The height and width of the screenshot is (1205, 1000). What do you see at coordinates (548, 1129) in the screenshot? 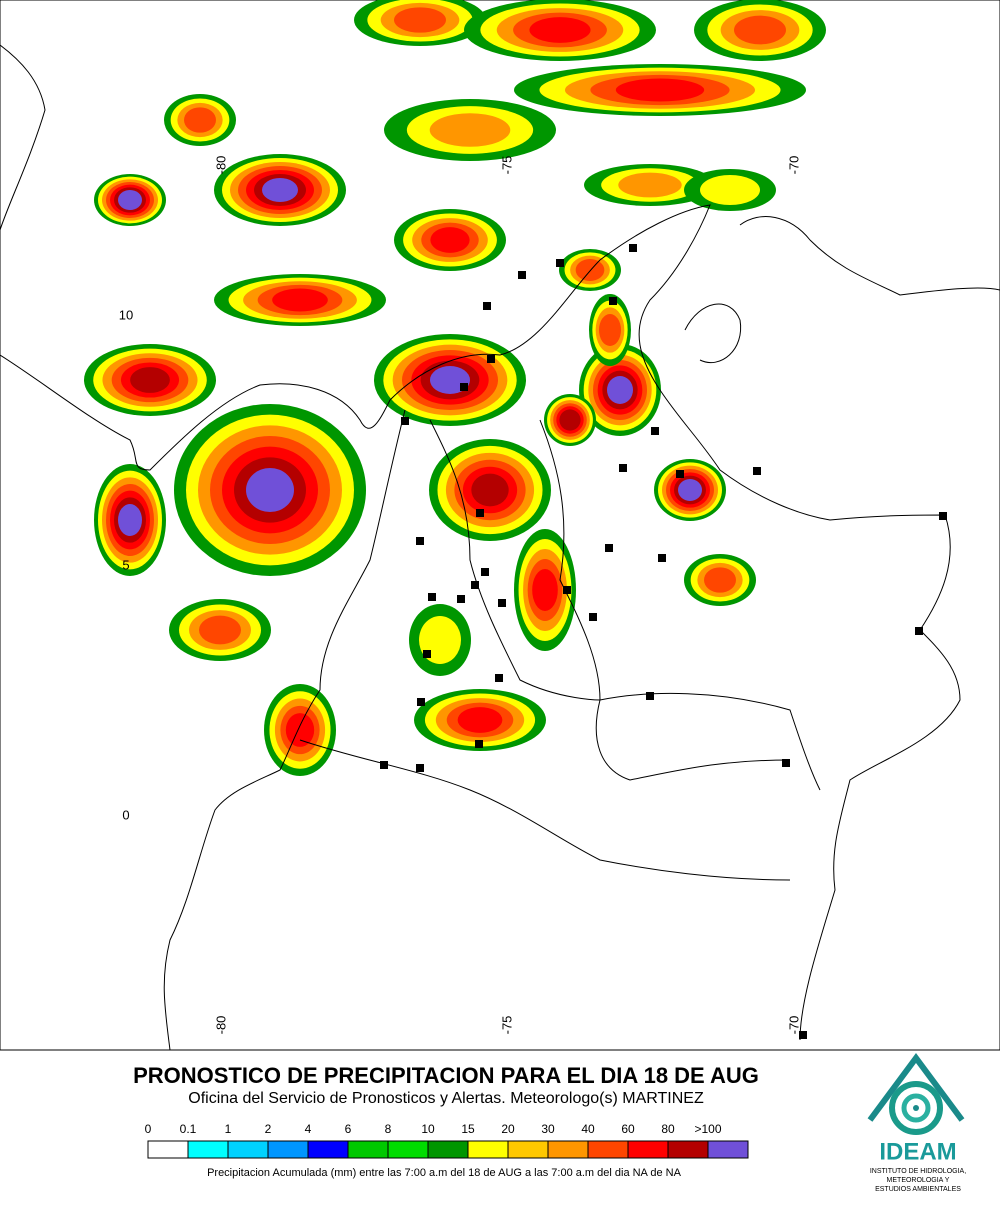
I see `legend-label: 30` at bounding box center [548, 1129].